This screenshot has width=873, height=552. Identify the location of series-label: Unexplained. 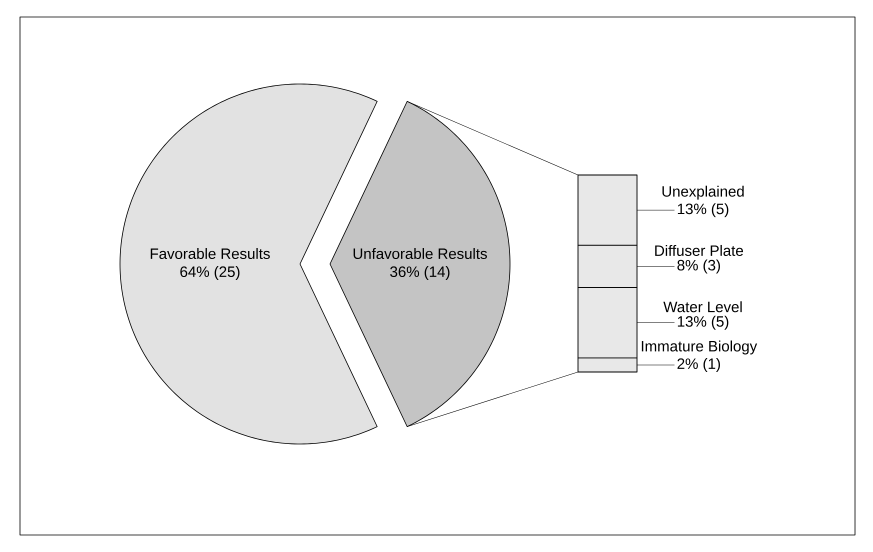
(703, 193).